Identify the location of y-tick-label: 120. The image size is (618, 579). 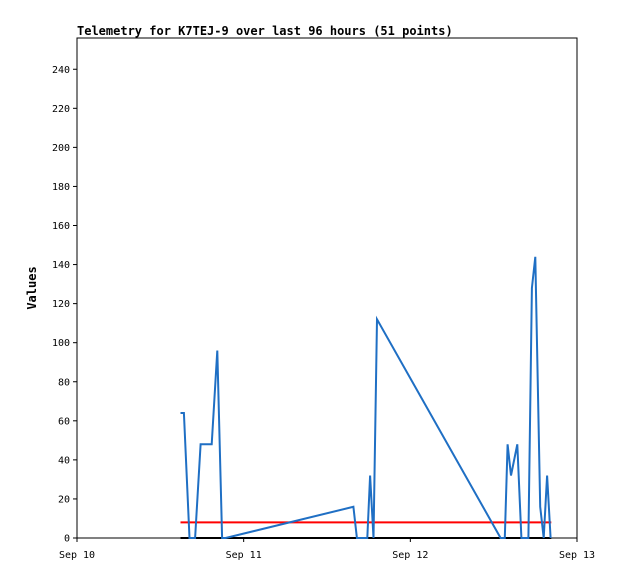
(61, 304).